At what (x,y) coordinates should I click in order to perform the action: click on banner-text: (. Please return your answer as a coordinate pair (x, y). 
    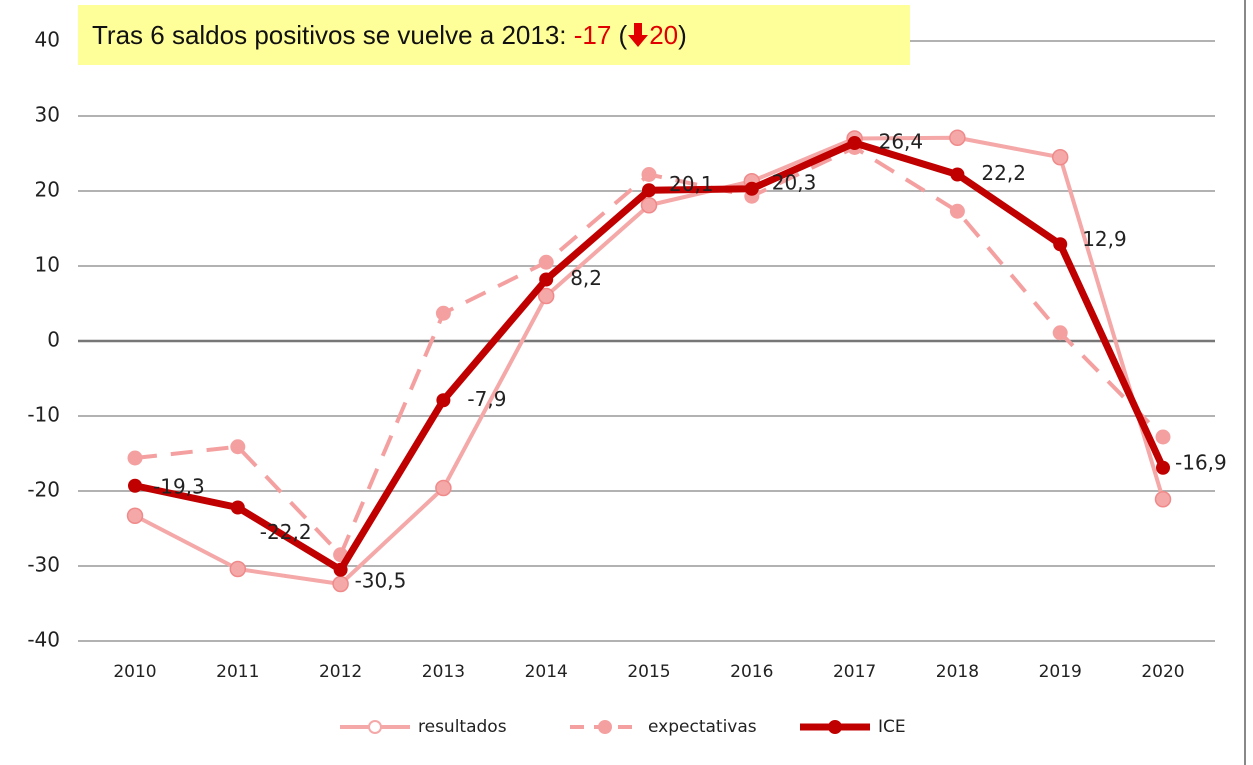
    Looking at the image, I should click on (619, 35).